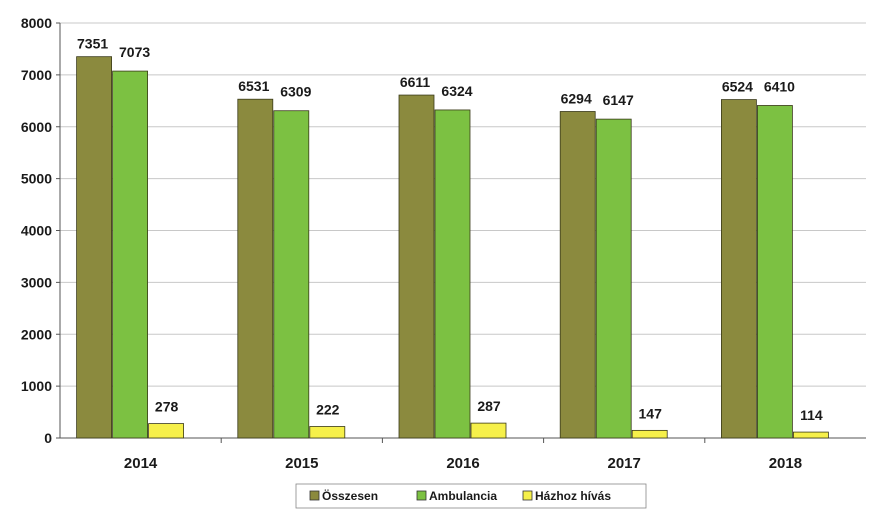 Image resolution: width=874 pixels, height=518 pixels. I want to click on data-label: 6531, so click(253, 86).